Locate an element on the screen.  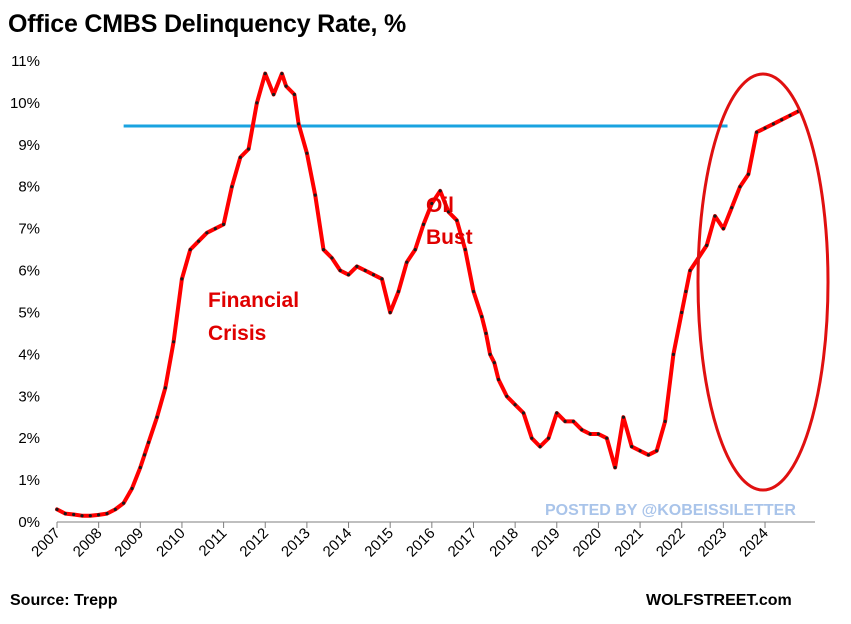
x-tick-label: 2023 is located at coordinates (713, 543).